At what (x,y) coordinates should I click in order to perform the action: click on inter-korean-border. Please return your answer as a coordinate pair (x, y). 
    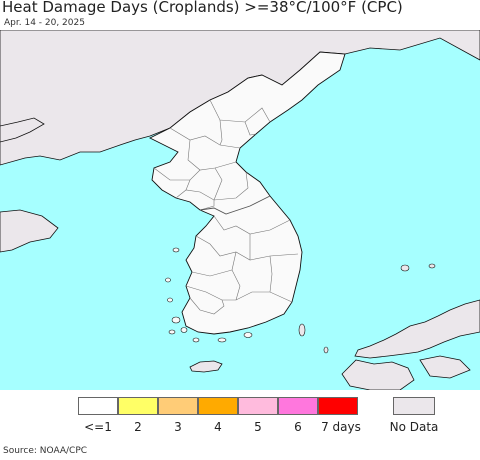
    Looking at the image, I should click on (235, 205).